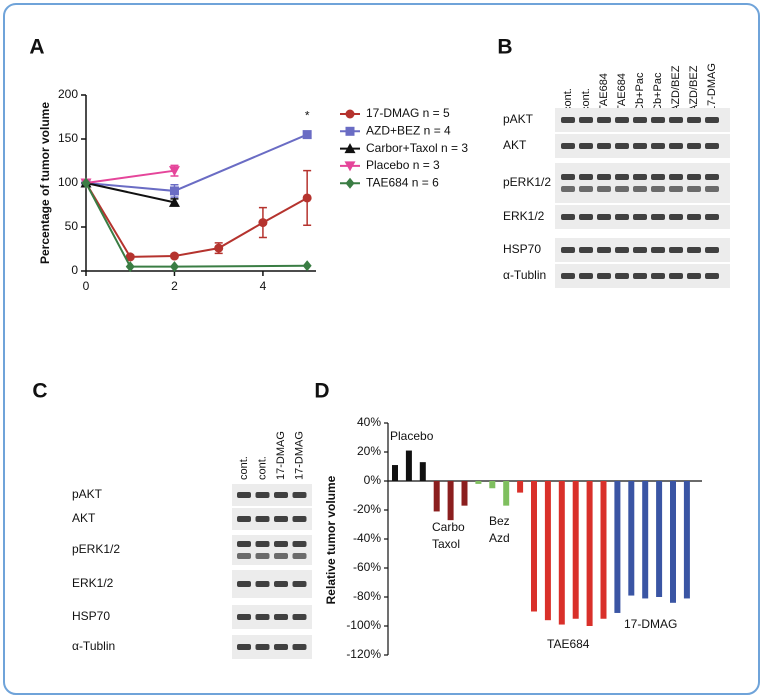 Image resolution: width=764 pixels, height=699 pixels. I want to click on legend-label: Placebo n = 3, so click(403, 165).